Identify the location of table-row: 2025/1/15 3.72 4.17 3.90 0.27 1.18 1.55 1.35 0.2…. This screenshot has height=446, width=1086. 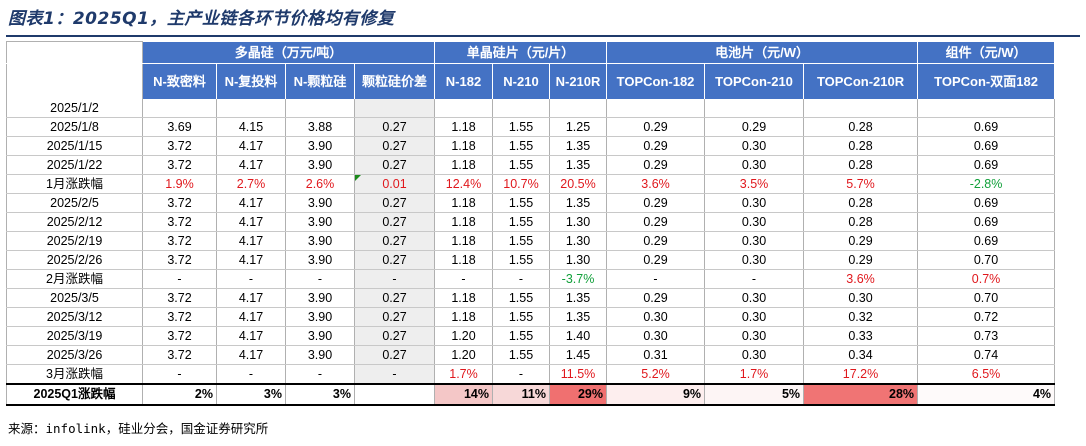
(531, 146).